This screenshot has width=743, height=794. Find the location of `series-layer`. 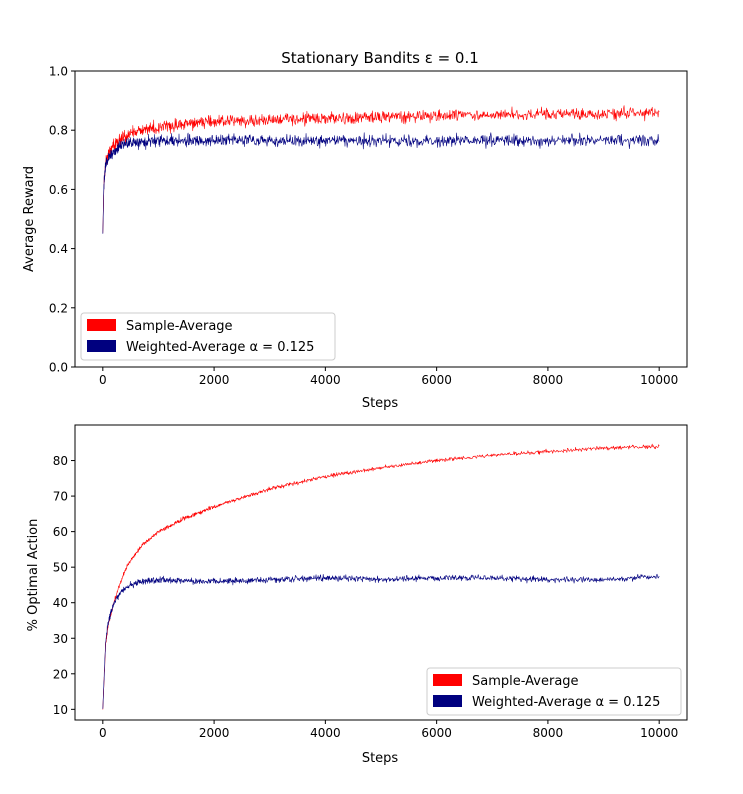

series-layer is located at coordinates (381, 169).